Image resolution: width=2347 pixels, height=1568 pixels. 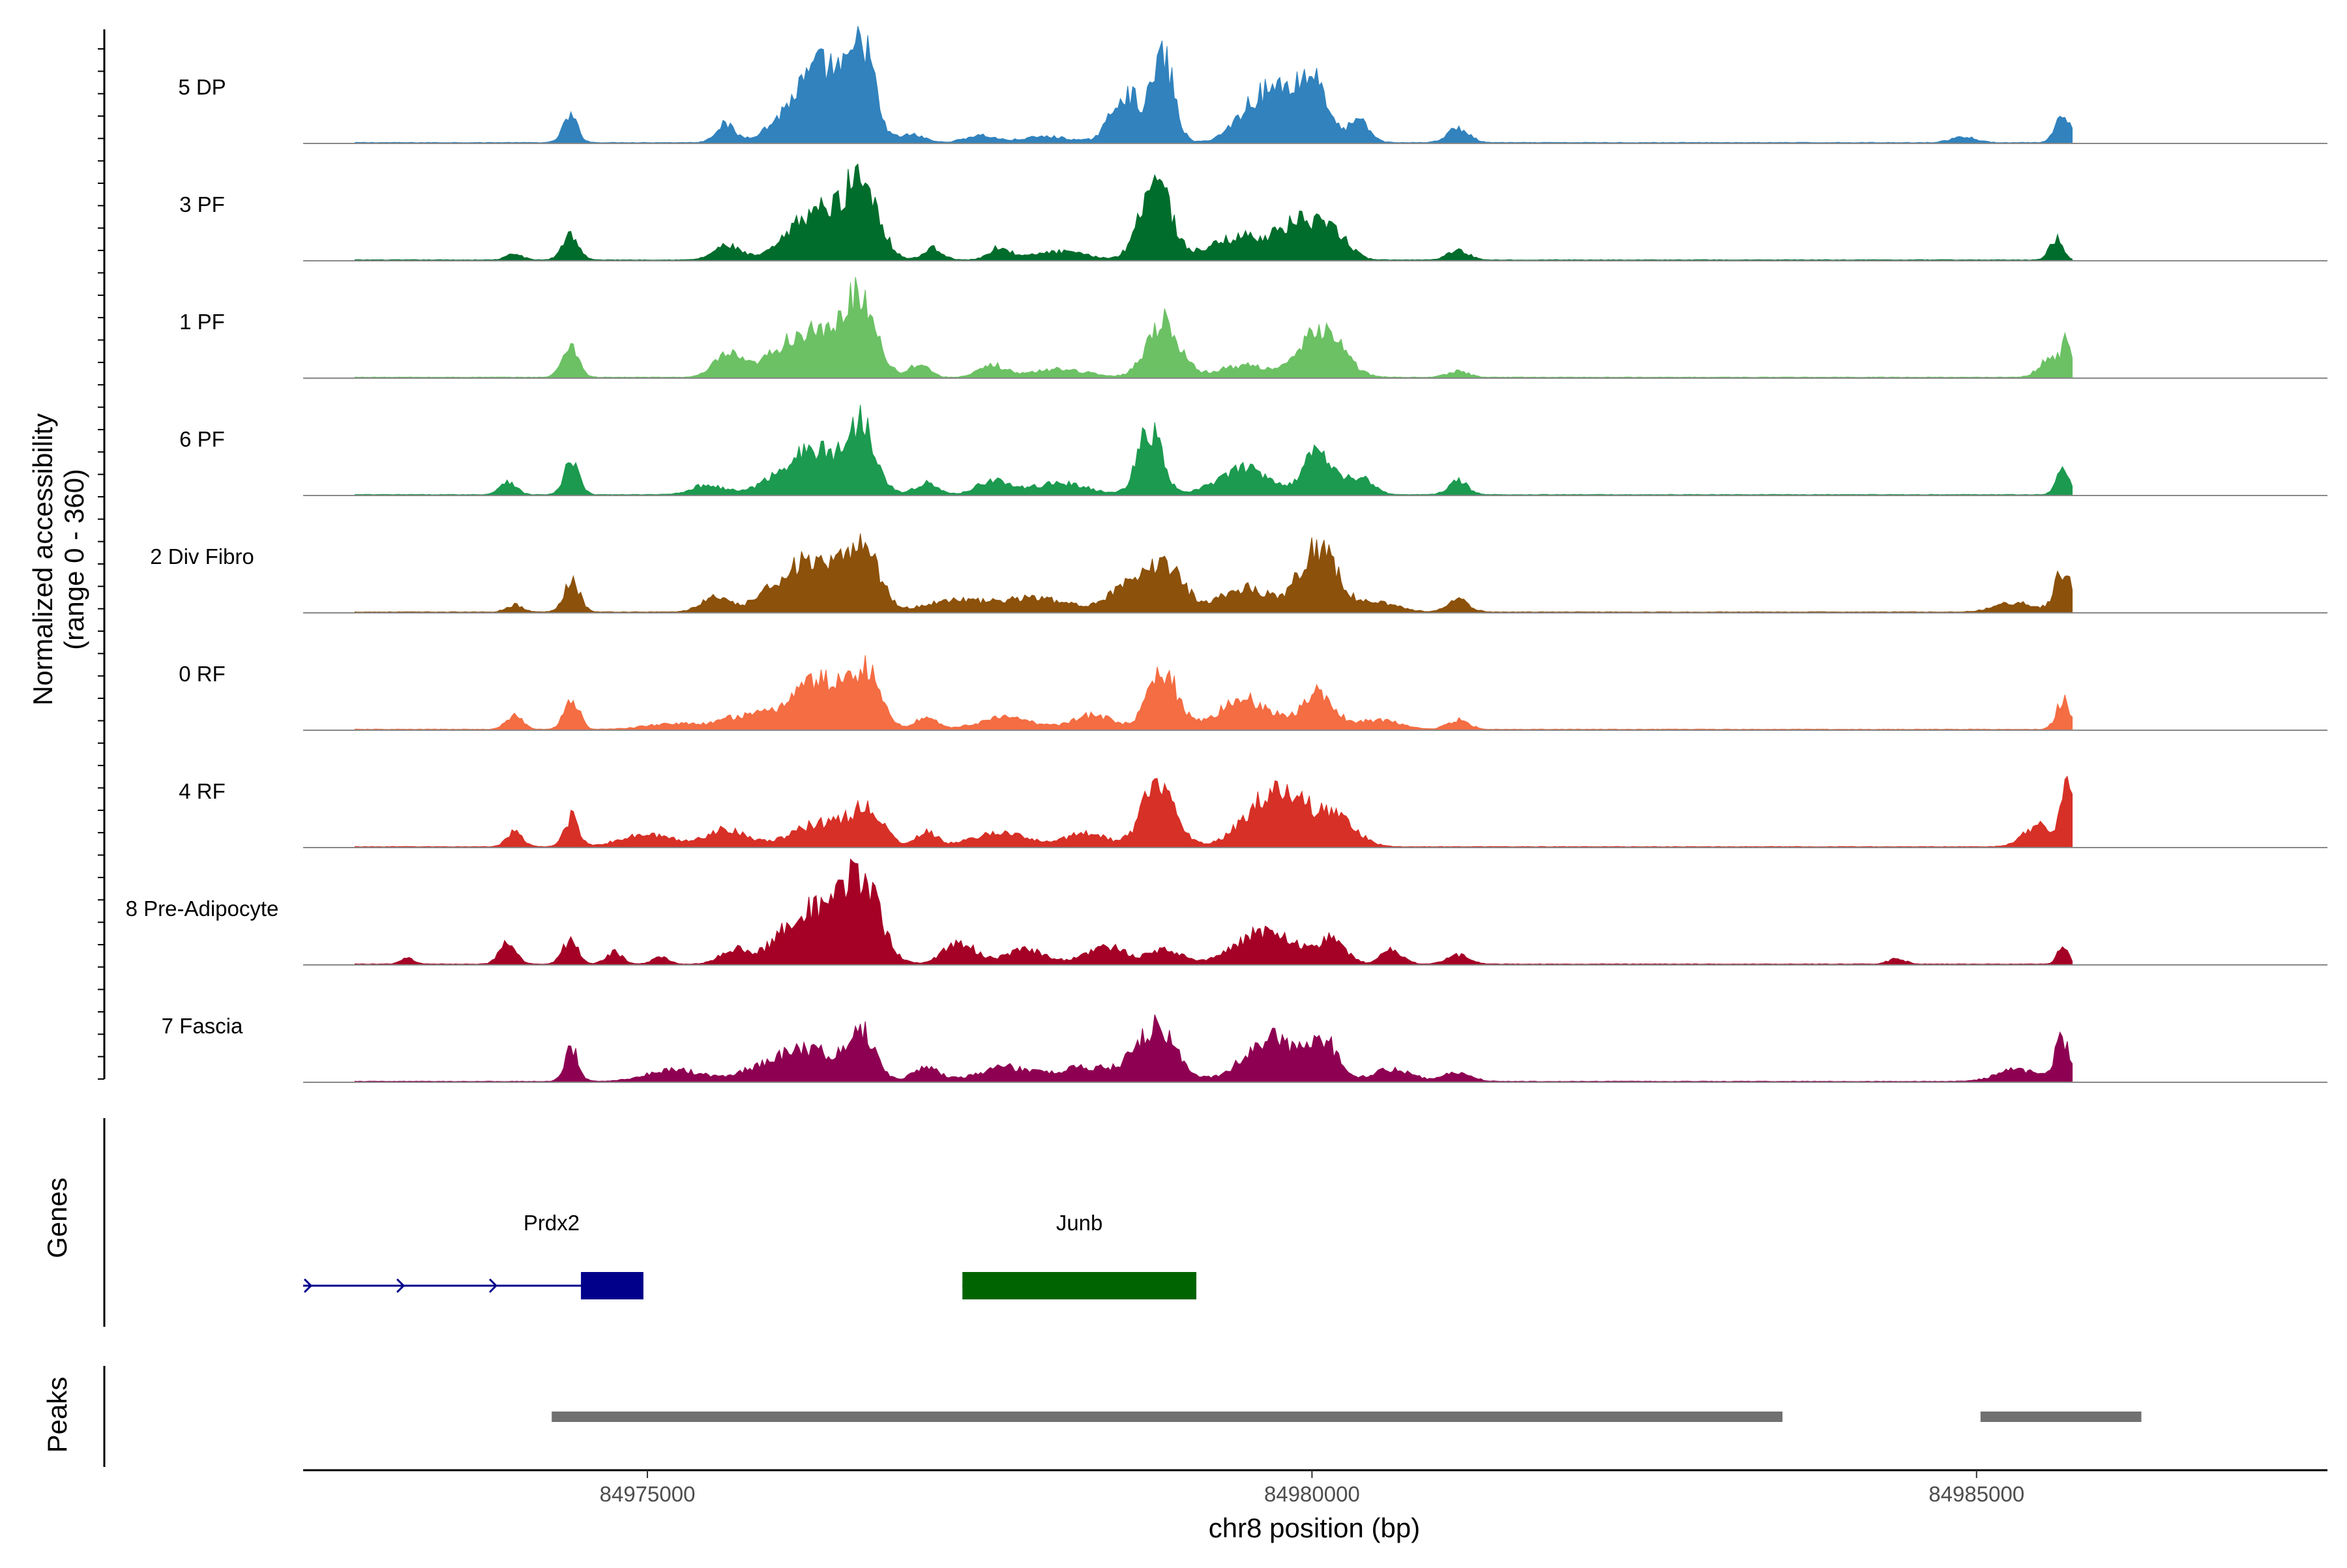 What do you see at coordinates (42, 559) in the screenshot?
I see `y-axis-title: Normalized accessibility` at bounding box center [42, 559].